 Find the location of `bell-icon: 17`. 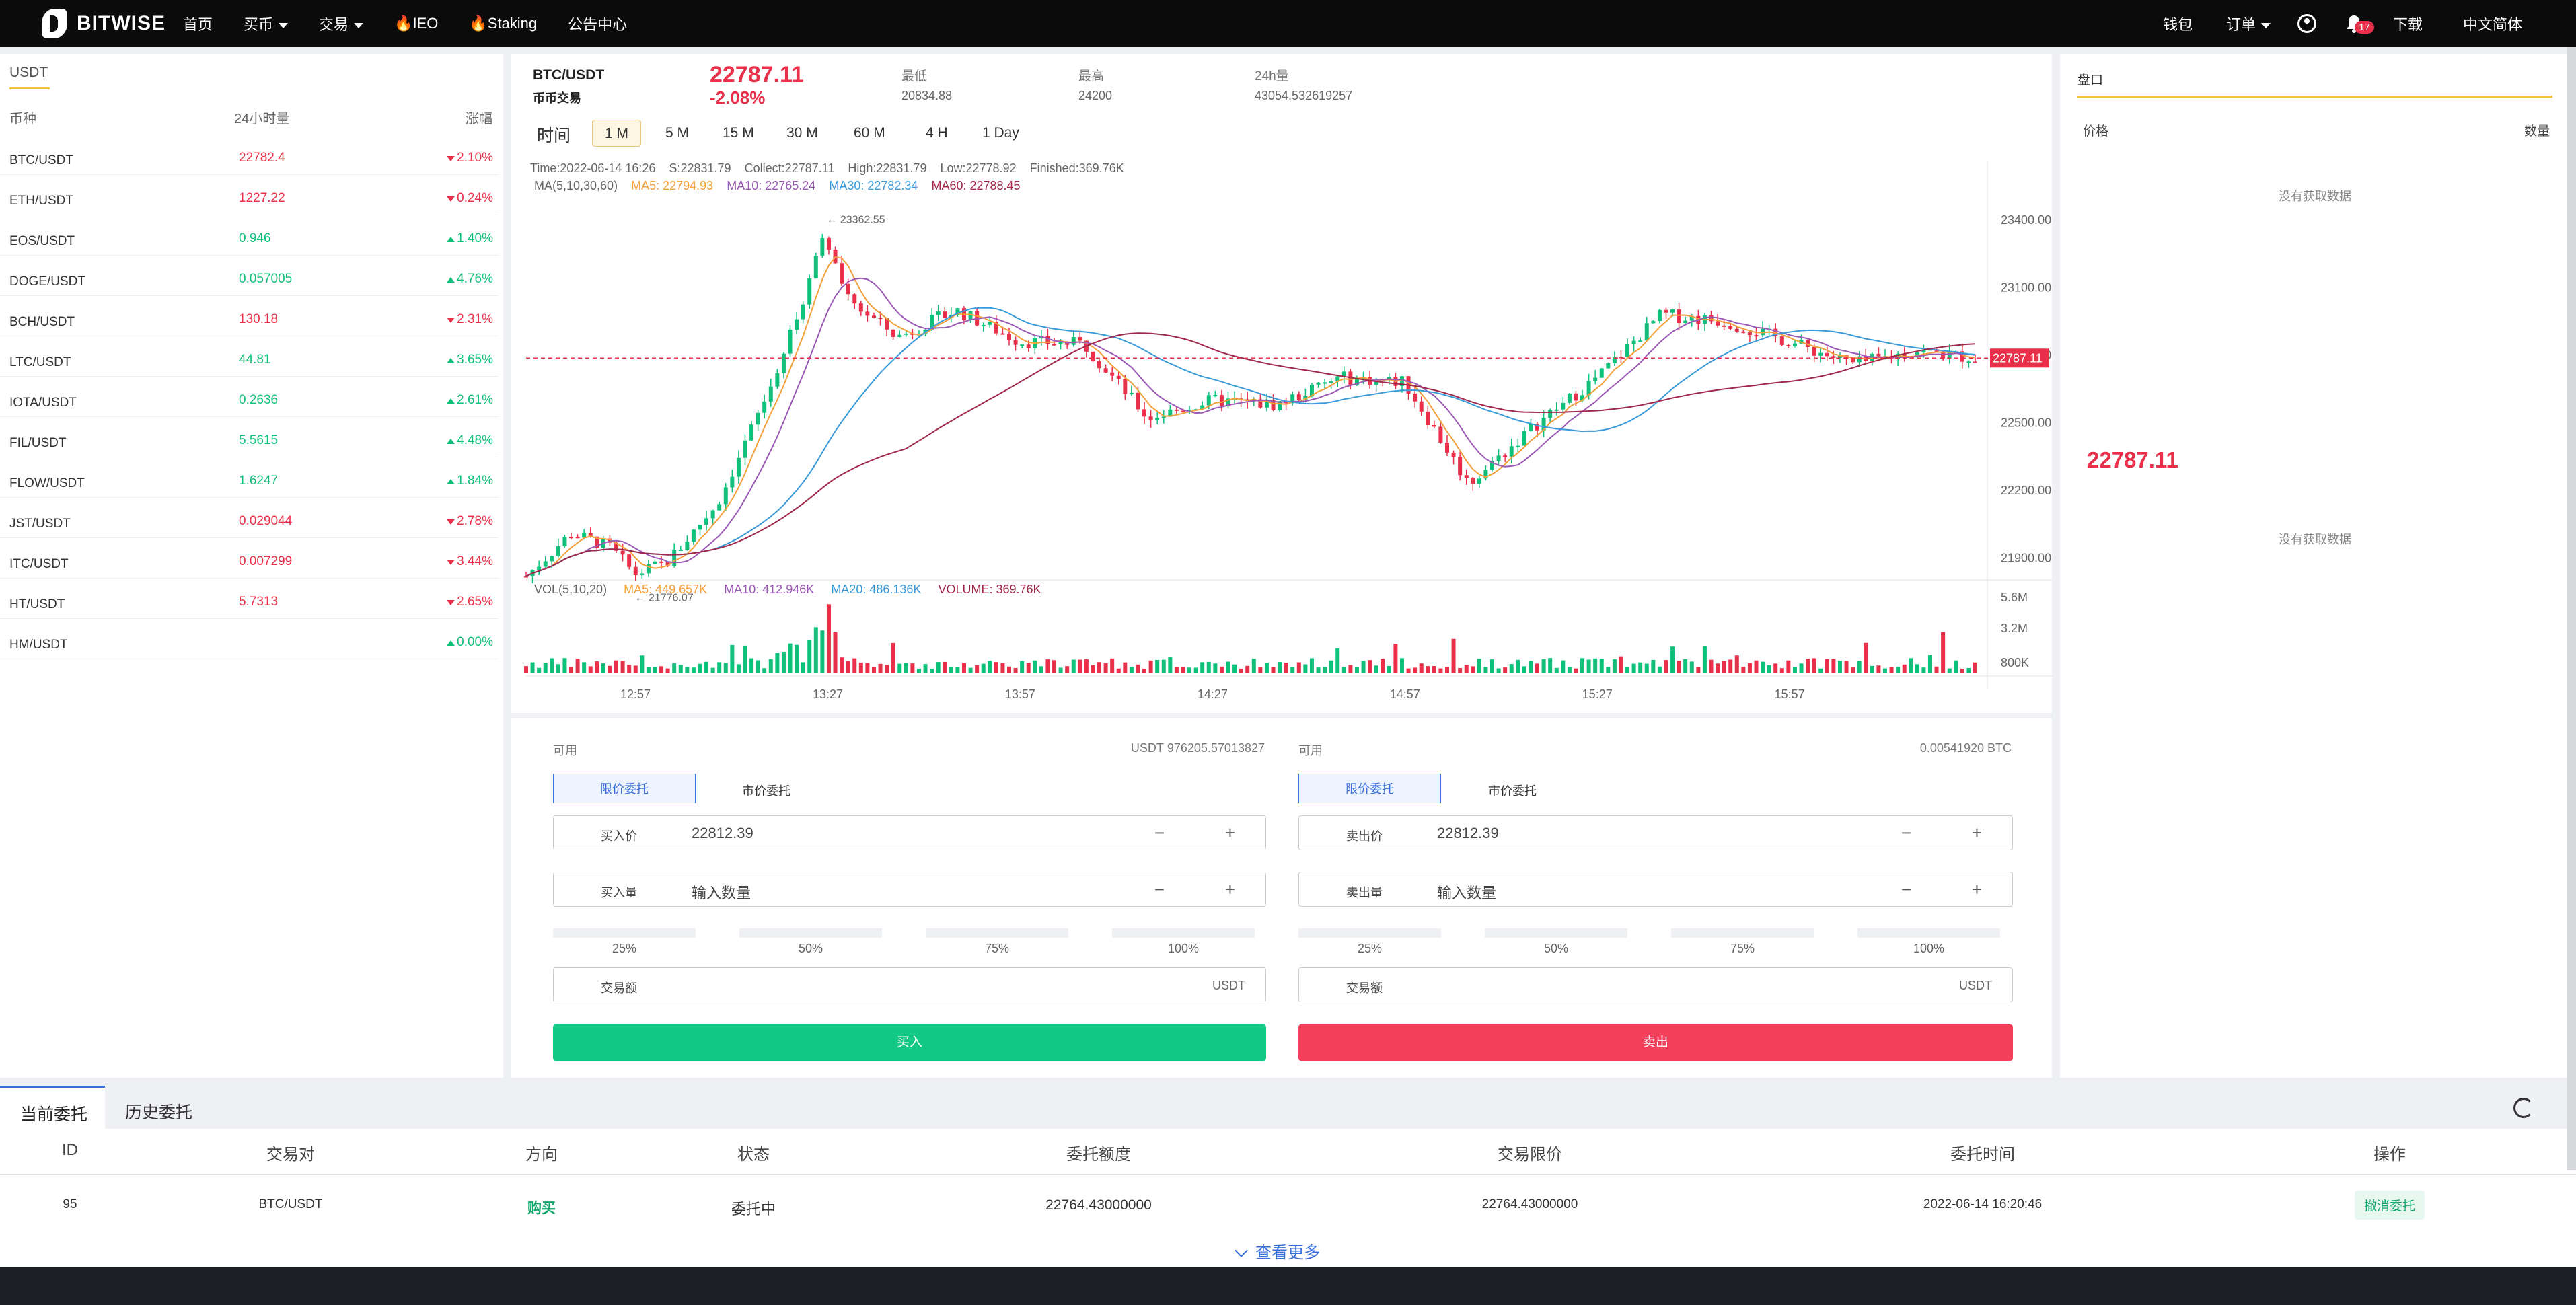

bell-icon: 17 is located at coordinates (2360, 24).